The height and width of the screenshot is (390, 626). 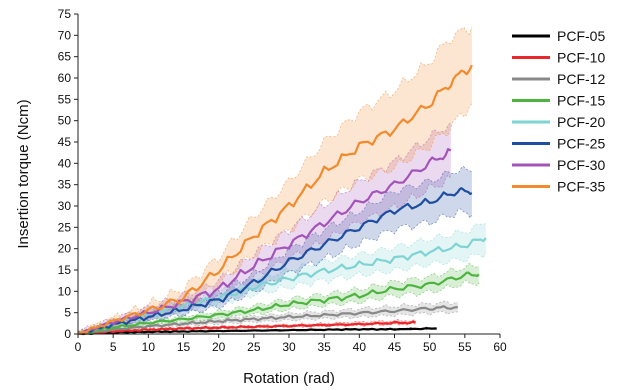 What do you see at coordinates (289, 347) in the screenshot?
I see `x-tick-label: 30` at bounding box center [289, 347].